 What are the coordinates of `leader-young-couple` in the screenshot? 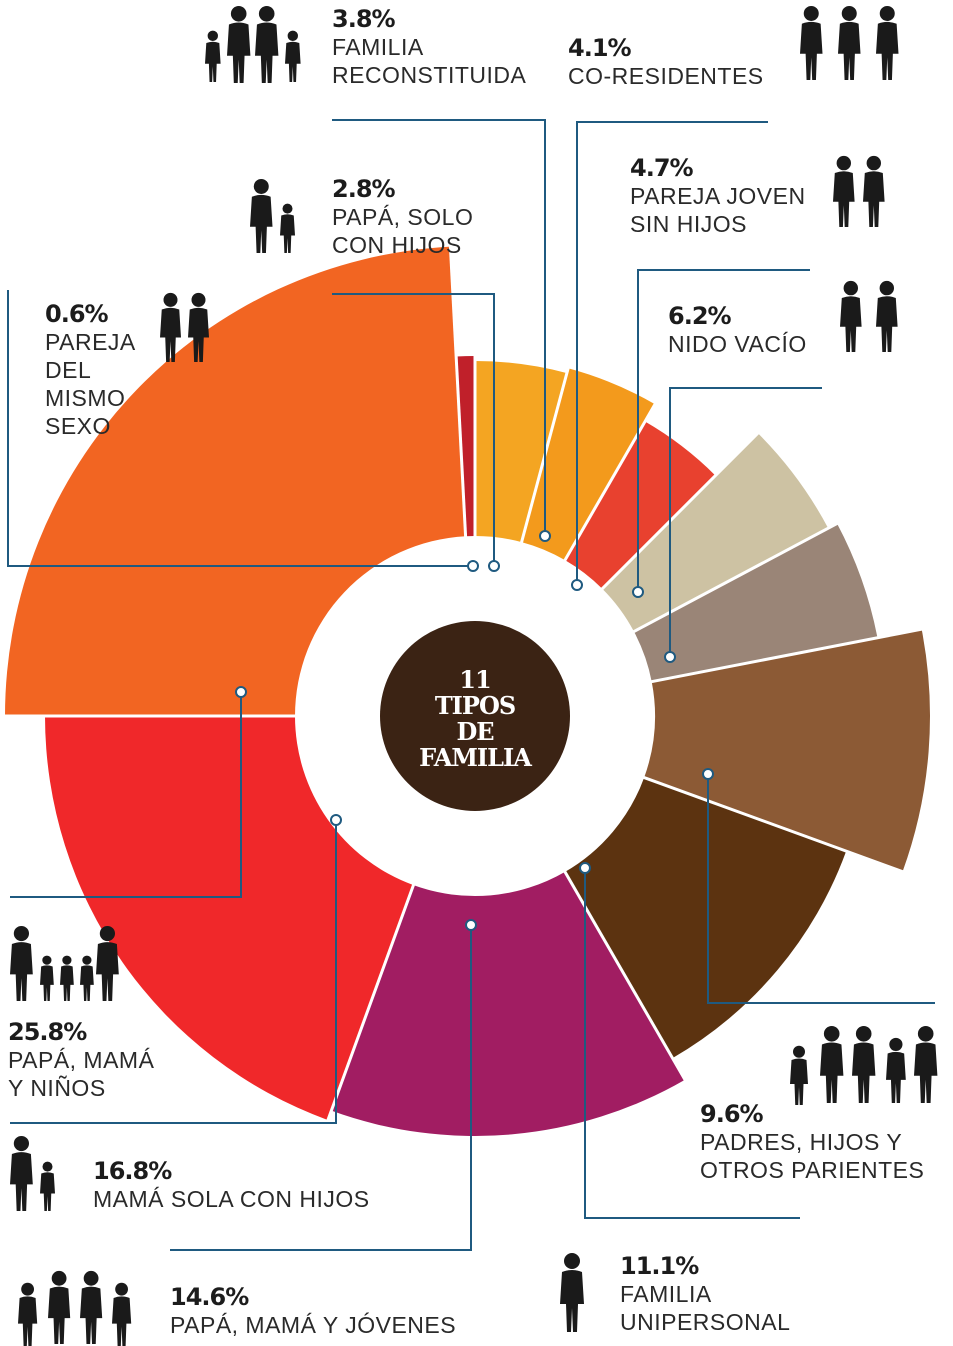 It's located at (723, 430).